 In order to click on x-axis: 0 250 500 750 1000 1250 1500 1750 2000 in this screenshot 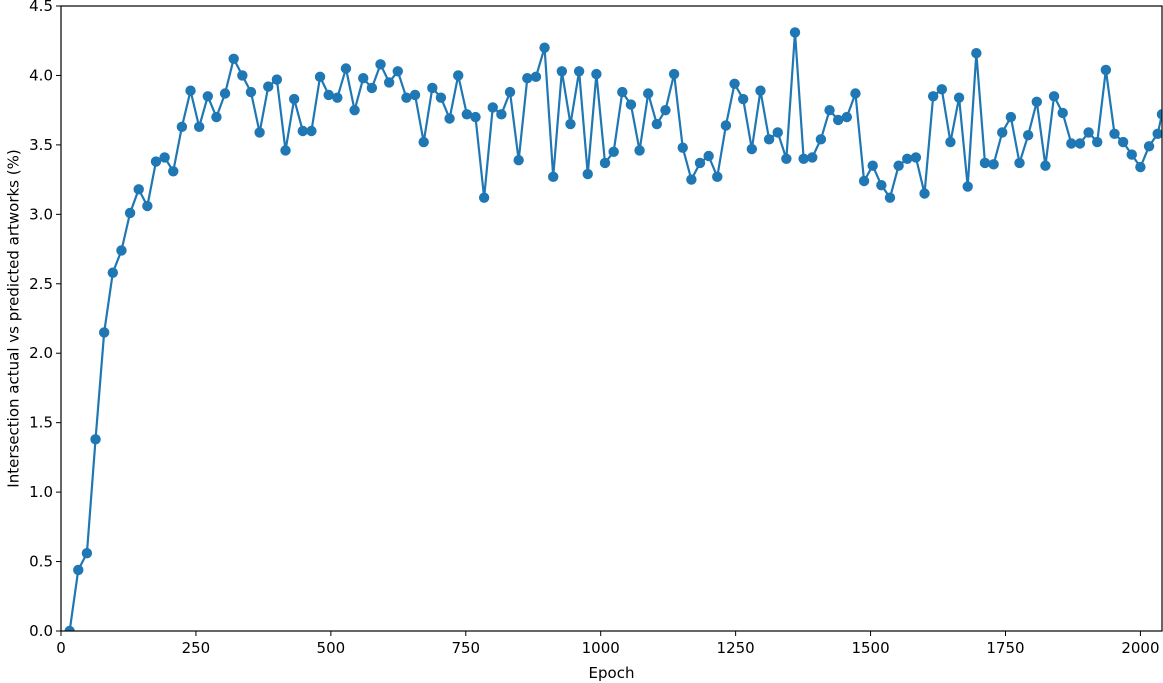, I will do `click(608, 644)`.